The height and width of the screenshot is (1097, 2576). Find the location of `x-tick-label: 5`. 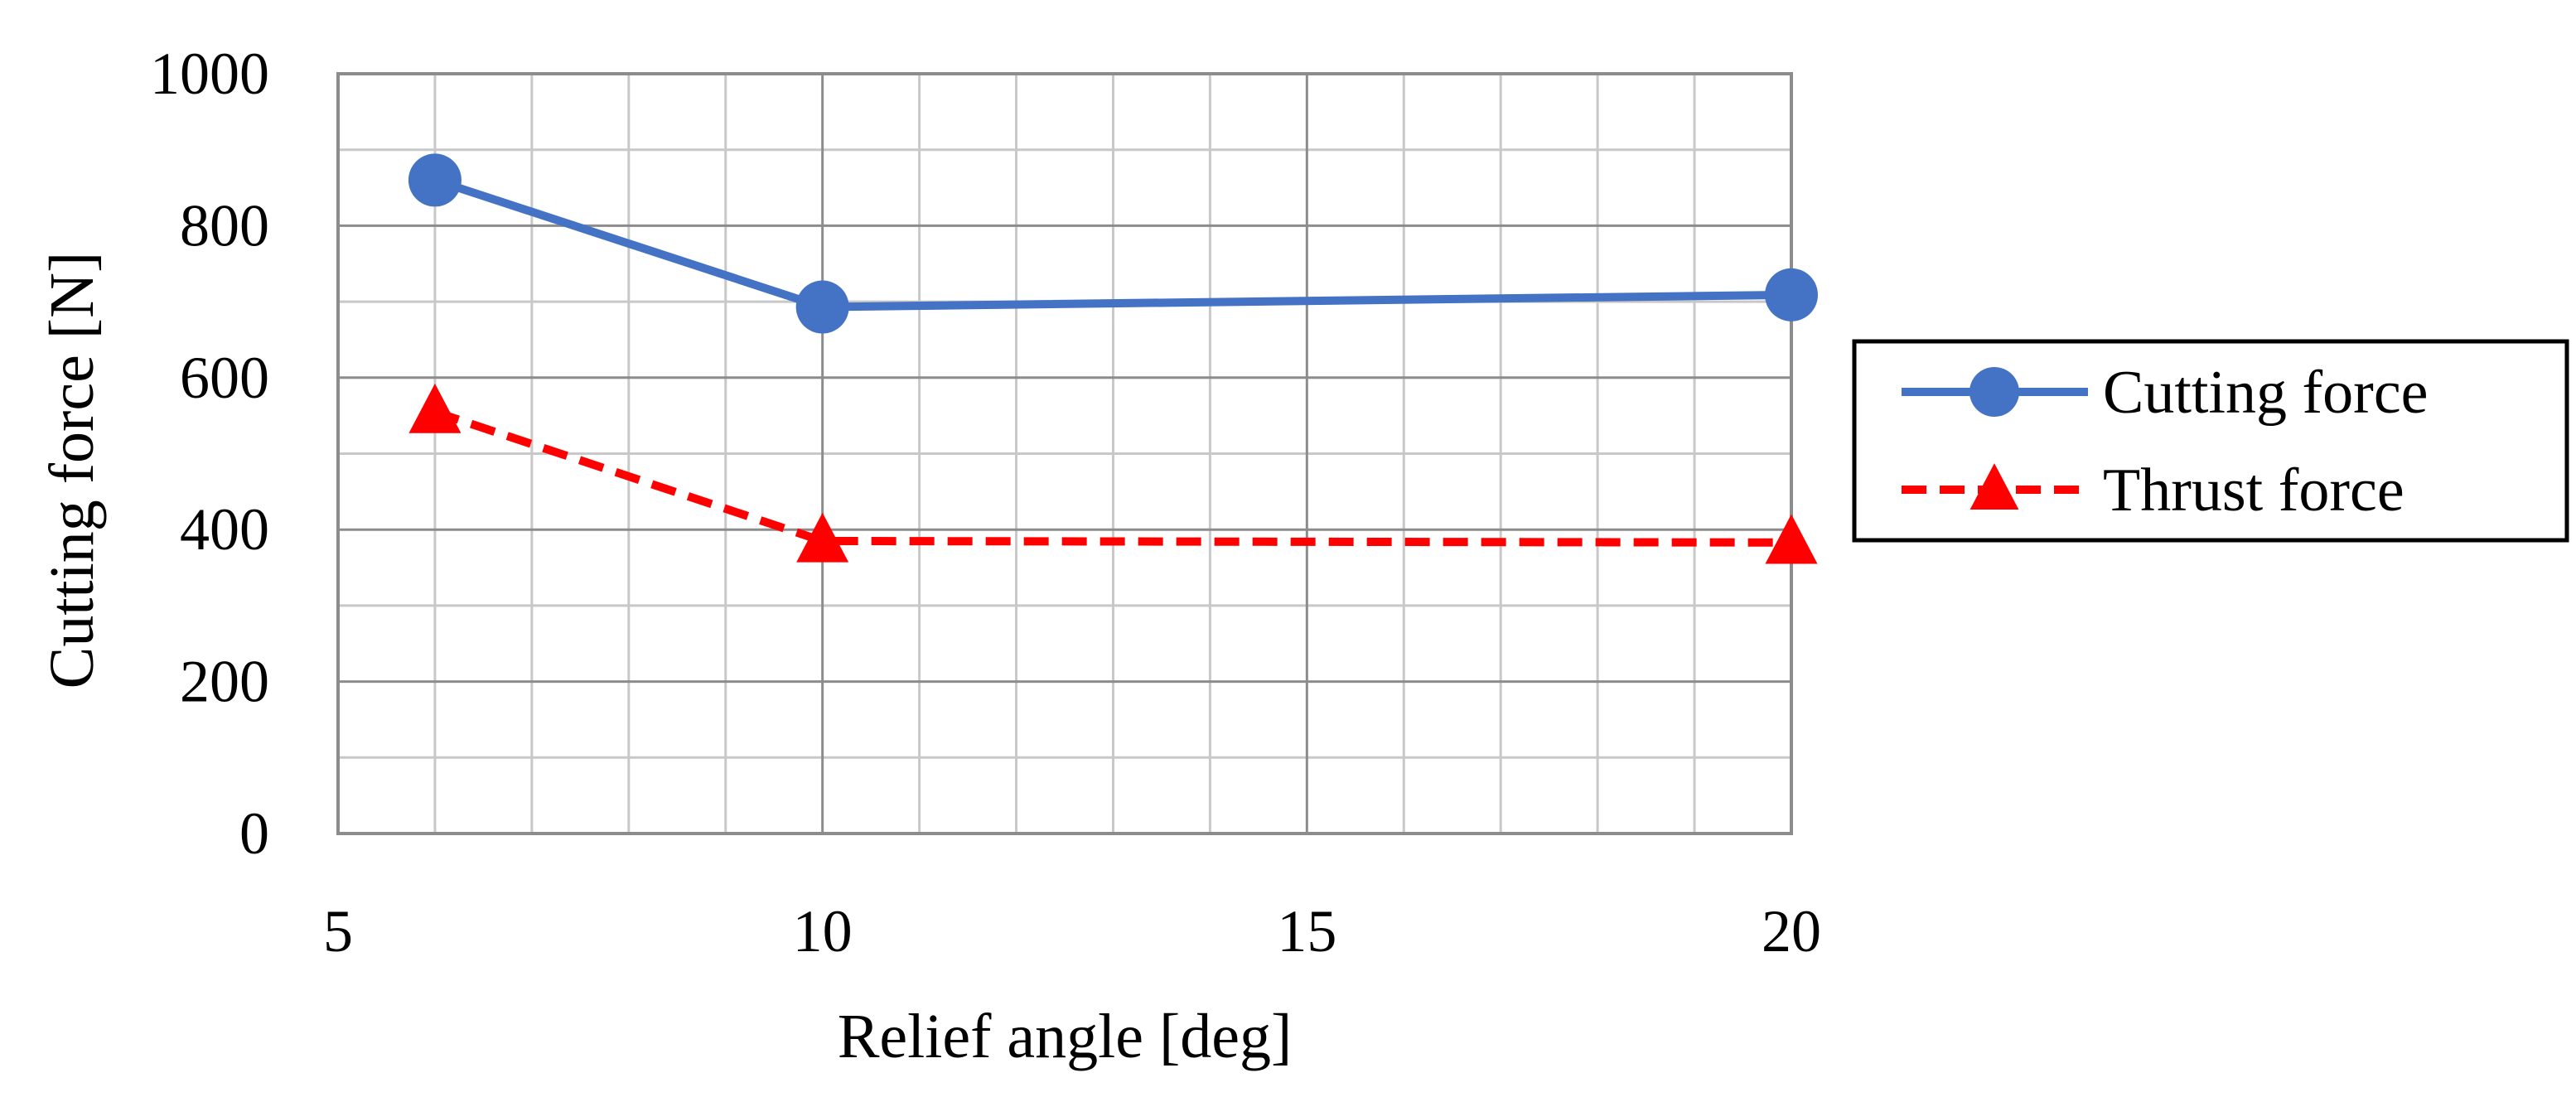

x-tick-label: 5 is located at coordinates (338, 931).